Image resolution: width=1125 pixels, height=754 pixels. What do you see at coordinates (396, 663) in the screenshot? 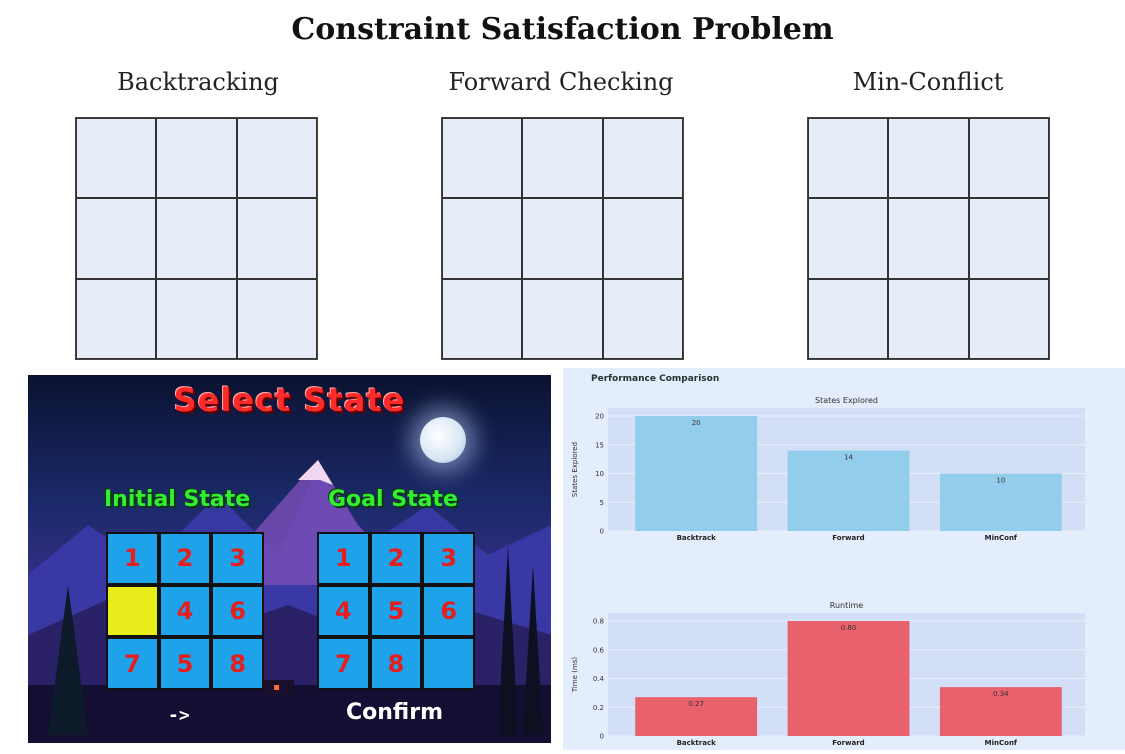
I see `goal-tile: 8` at bounding box center [396, 663].